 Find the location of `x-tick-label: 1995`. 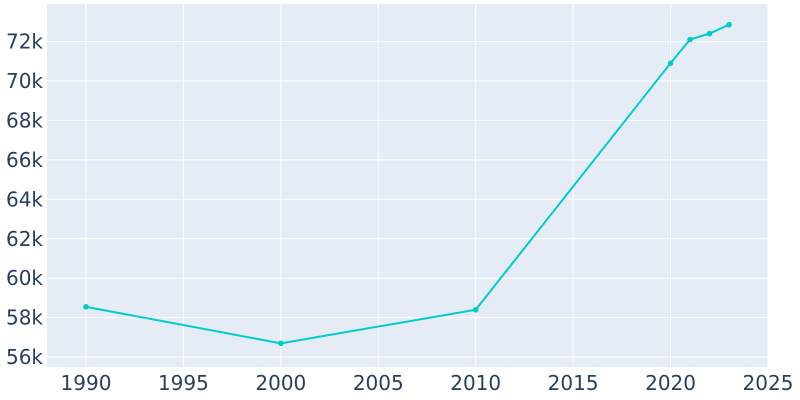

x-tick-label: 1995 is located at coordinates (183, 383).